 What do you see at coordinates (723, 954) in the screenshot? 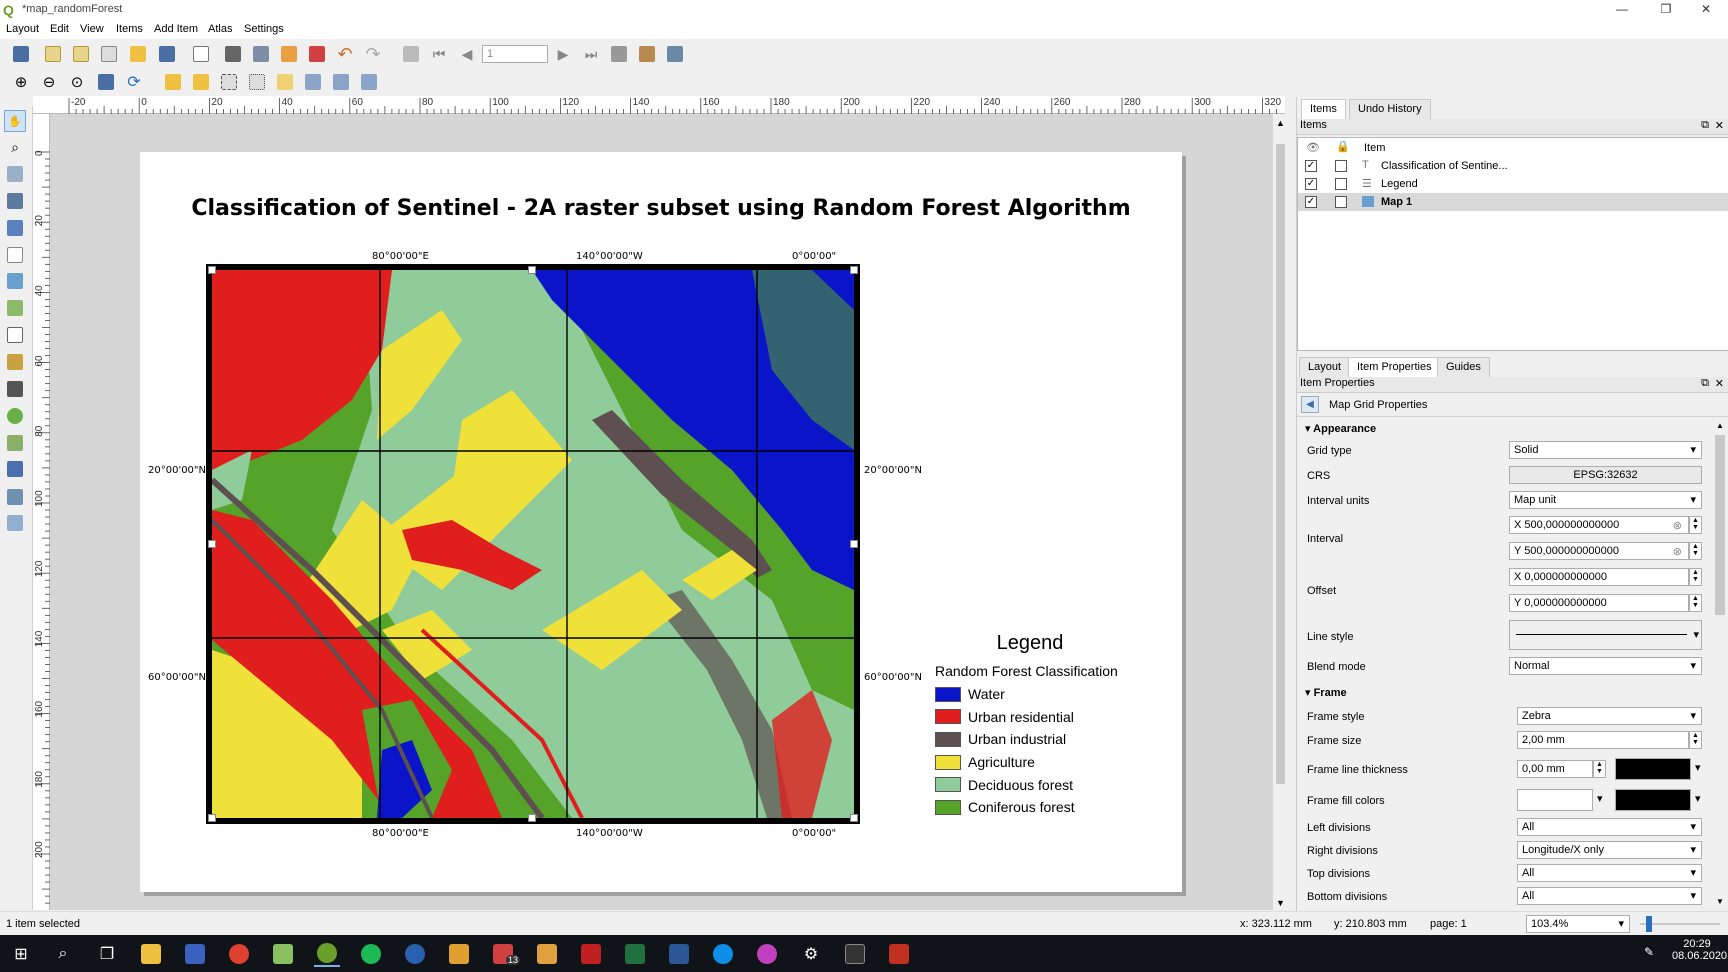
I see `teamviewer-icon` at bounding box center [723, 954].